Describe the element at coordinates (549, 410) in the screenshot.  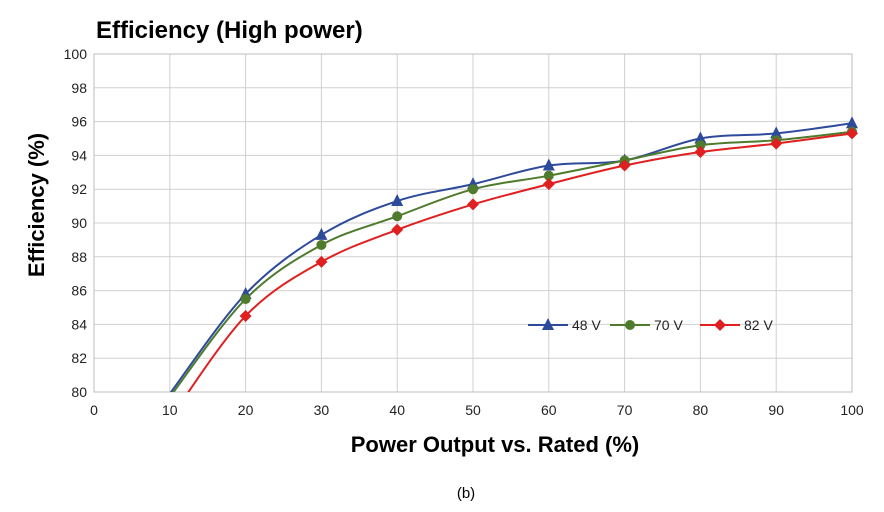
I see `x-tick-label: 60` at that location.